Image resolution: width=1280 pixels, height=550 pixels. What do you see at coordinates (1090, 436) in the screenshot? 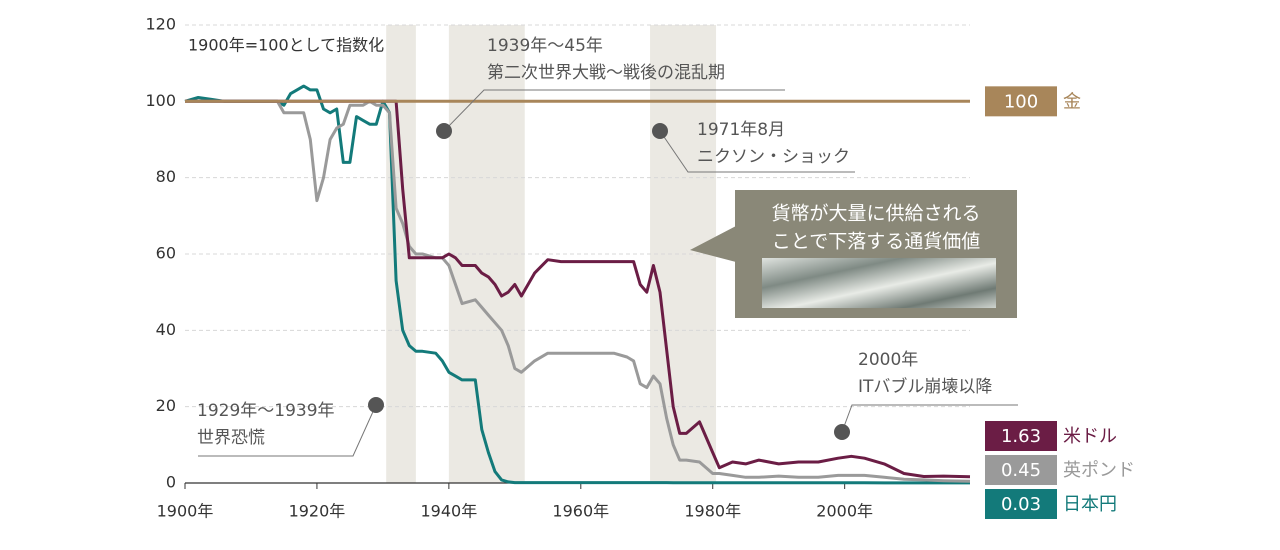
I see `legend-label: 米ドル` at bounding box center [1090, 436].